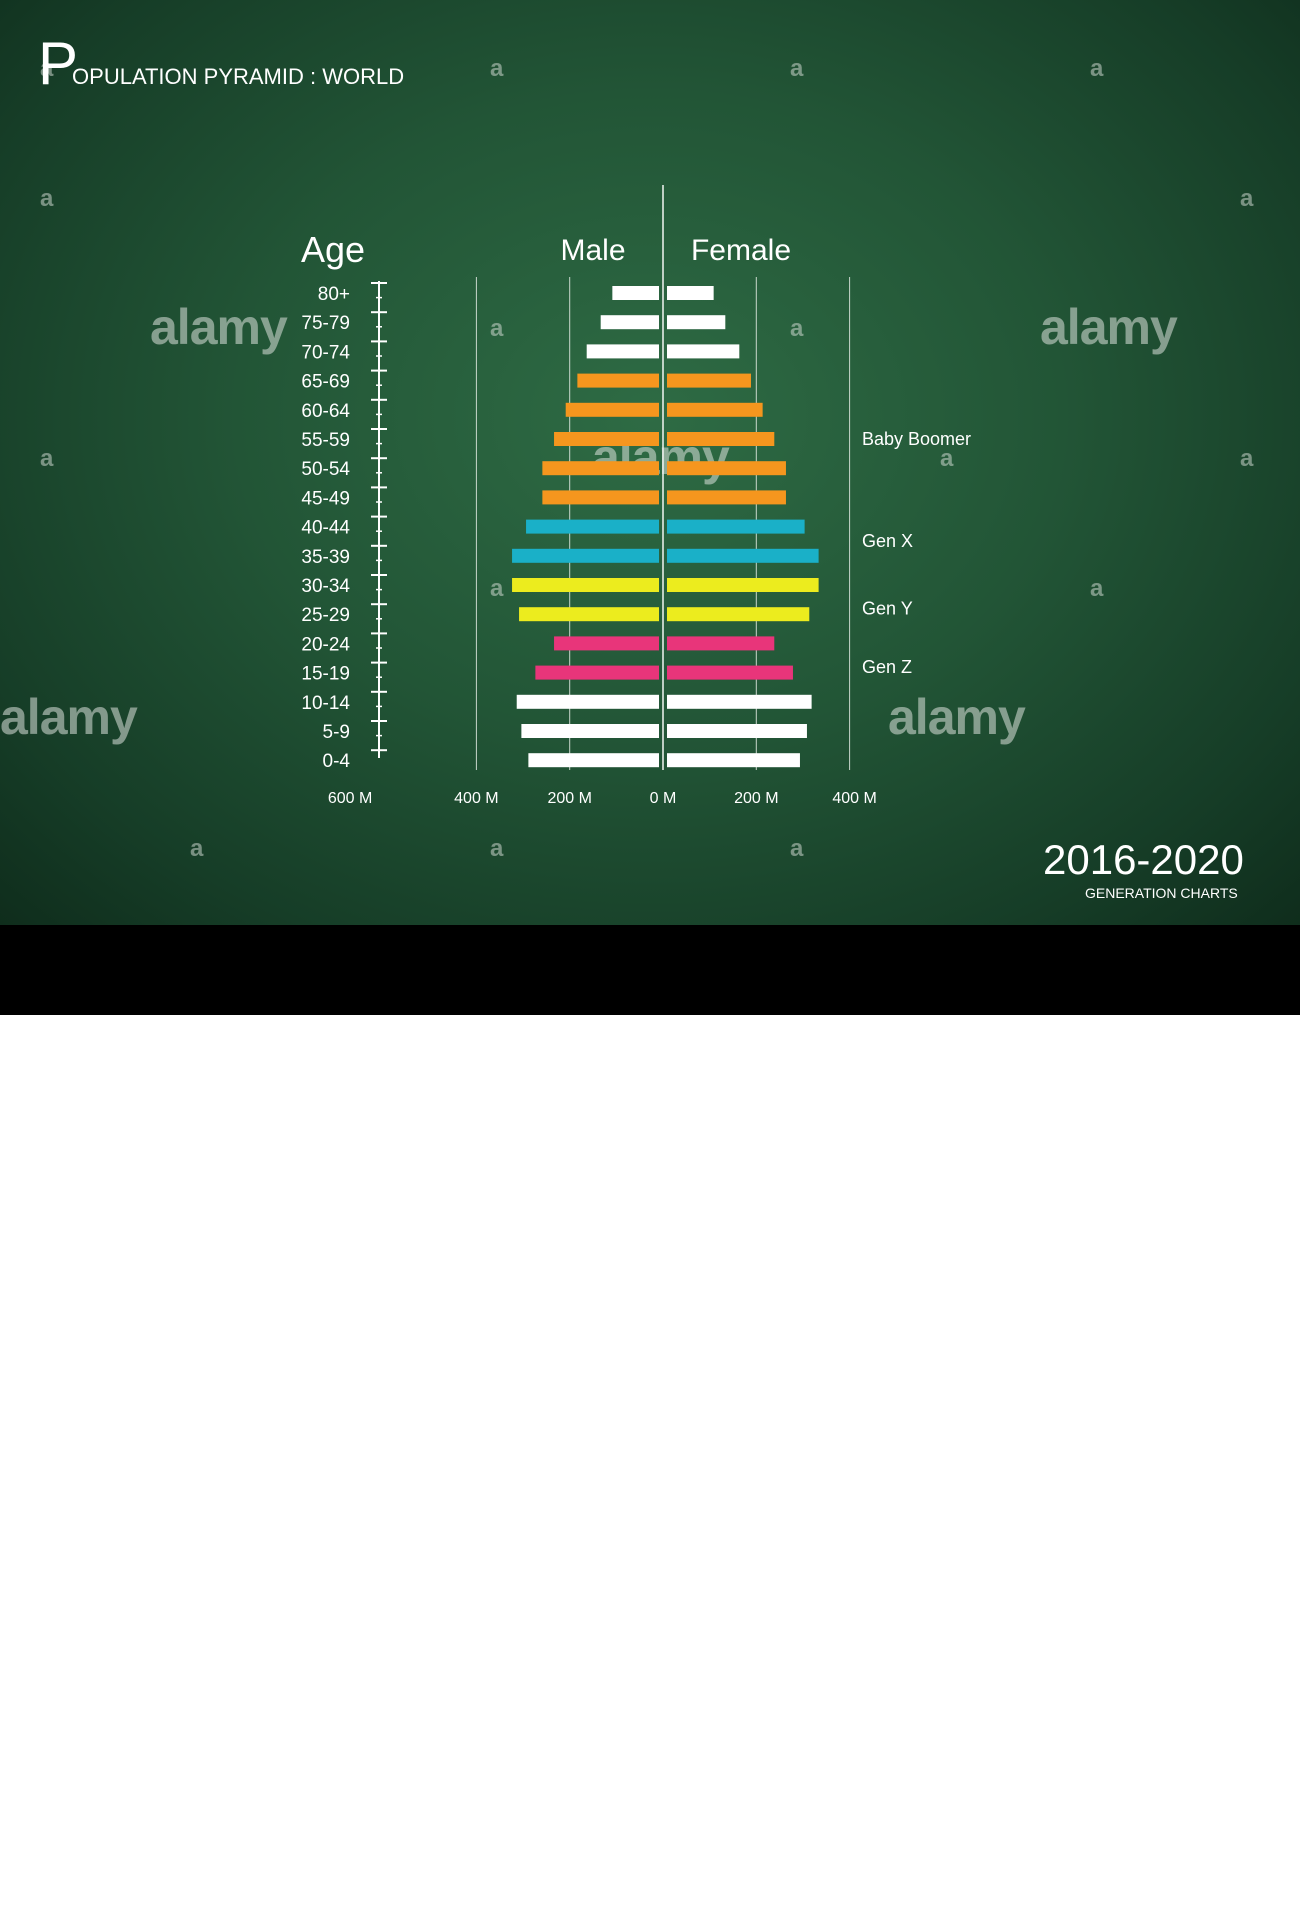 This screenshot has width=1300, height=1922. I want to click on age-group-label: 55-59, so click(325, 440).